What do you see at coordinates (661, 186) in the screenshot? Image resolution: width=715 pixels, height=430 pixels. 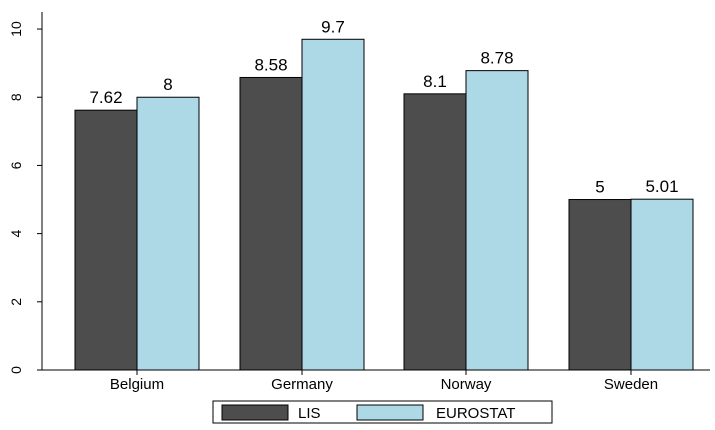 I see `bar-value-label: 5.01` at bounding box center [661, 186].